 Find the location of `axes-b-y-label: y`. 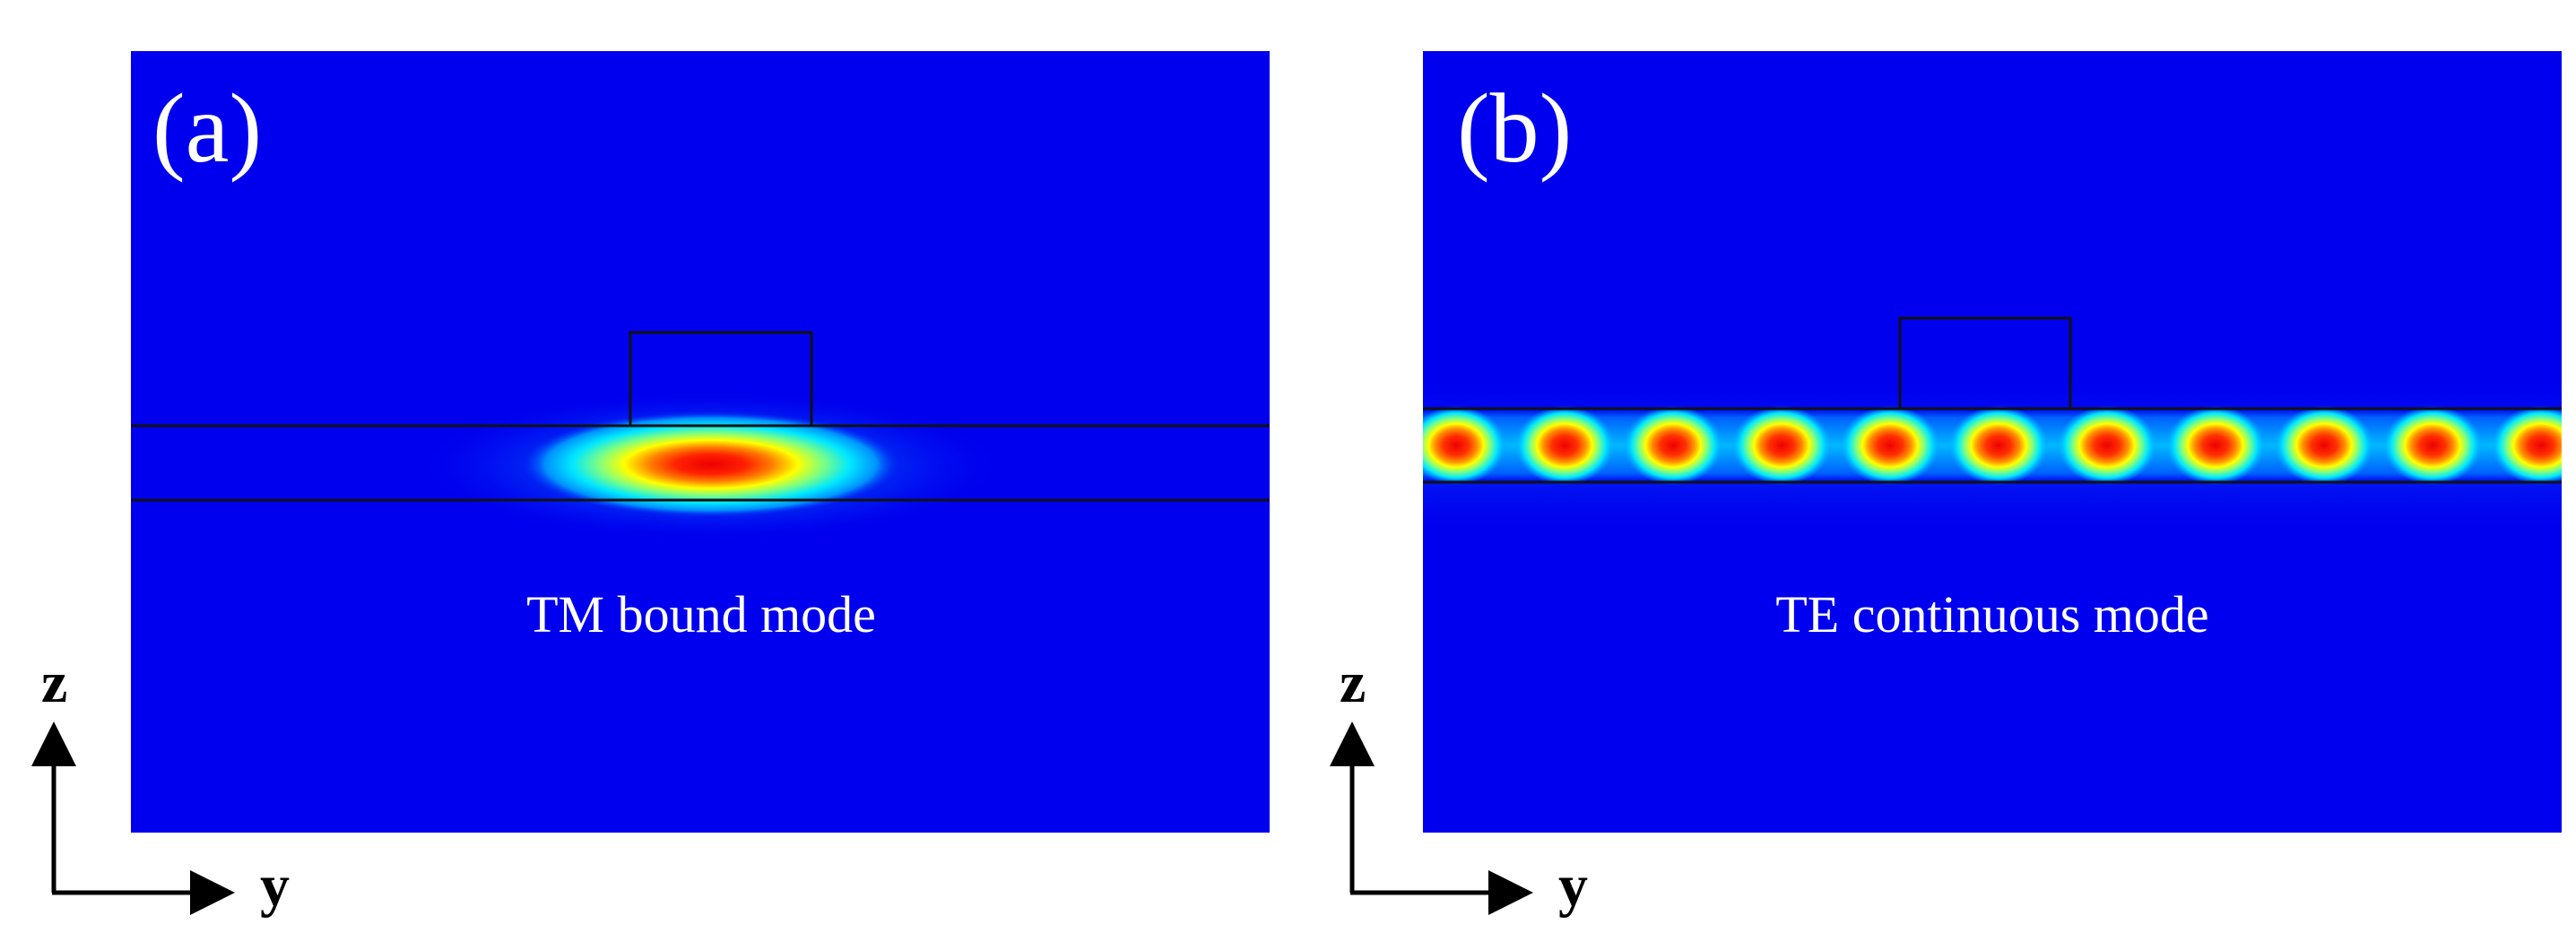

axes-b-y-label: y is located at coordinates (1573, 886).